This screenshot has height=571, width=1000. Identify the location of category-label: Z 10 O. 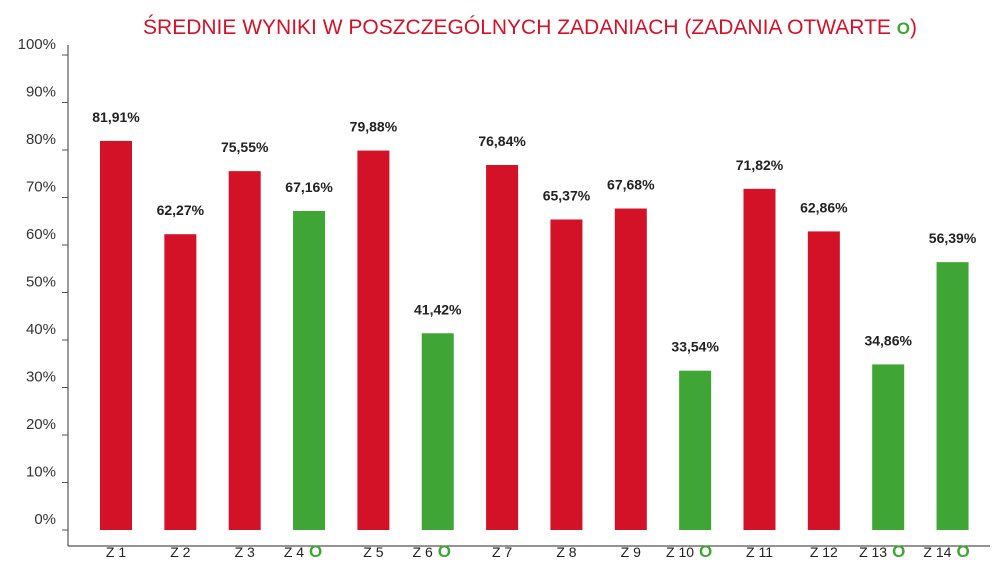
(689, 551).